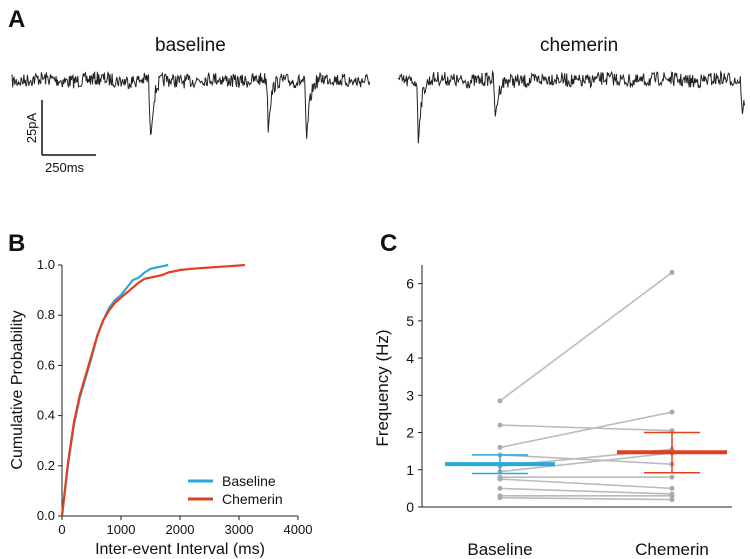 The height and width of the screenshot is (559, 750). What do you see at coordinates (410, 321) in the screenshot?
I see `c-y-tick-label: 5` at bounding box center [410, 321].